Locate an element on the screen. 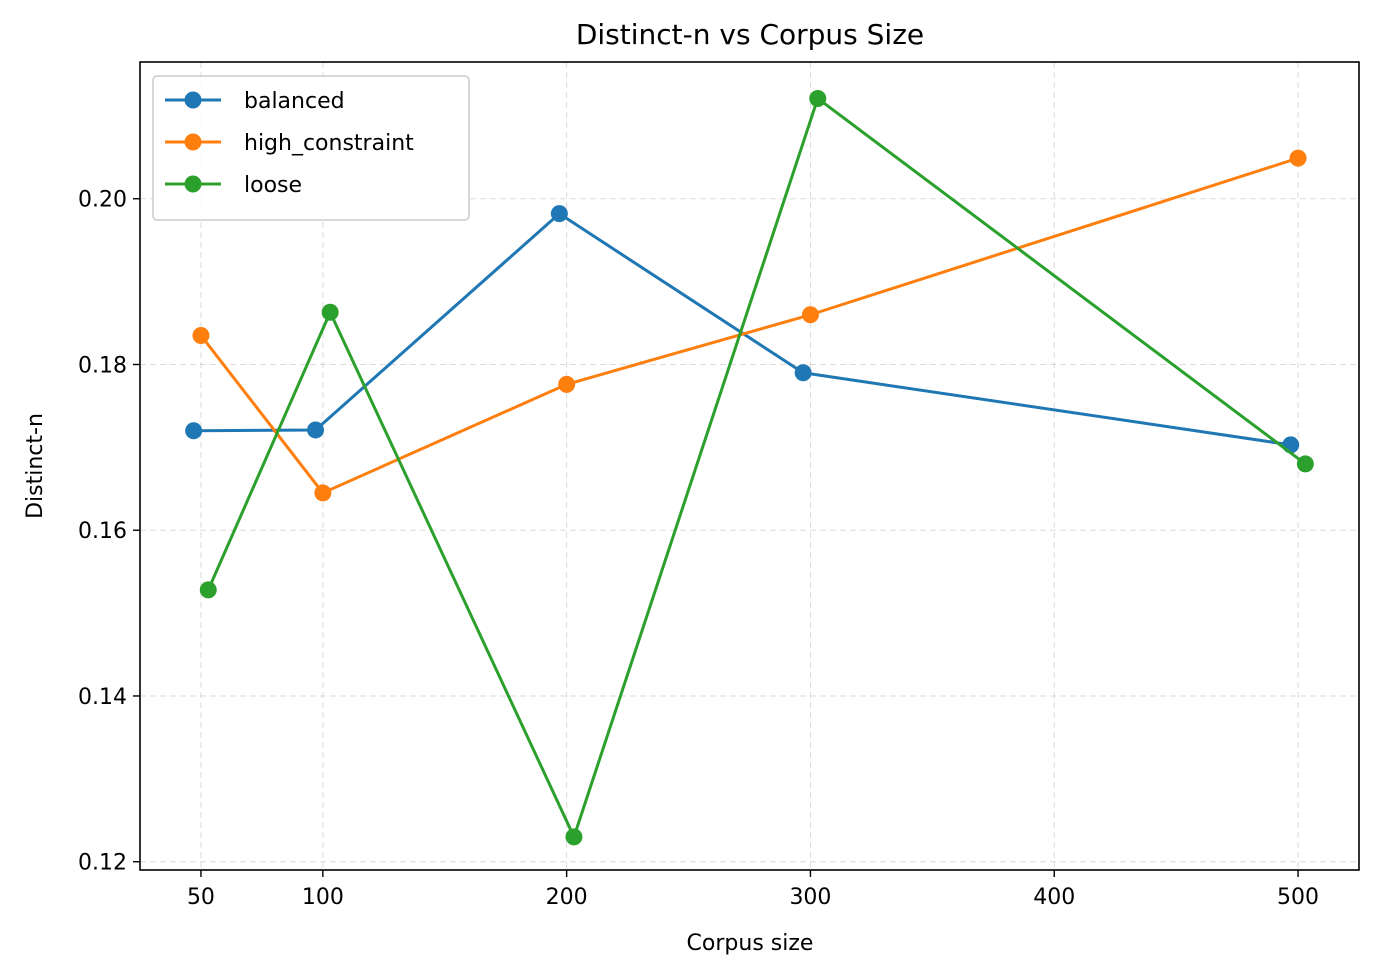 The height and width of the screenshot is (977, 1380). x-axis-label: Corpus size is located at coordinates (750, 943).